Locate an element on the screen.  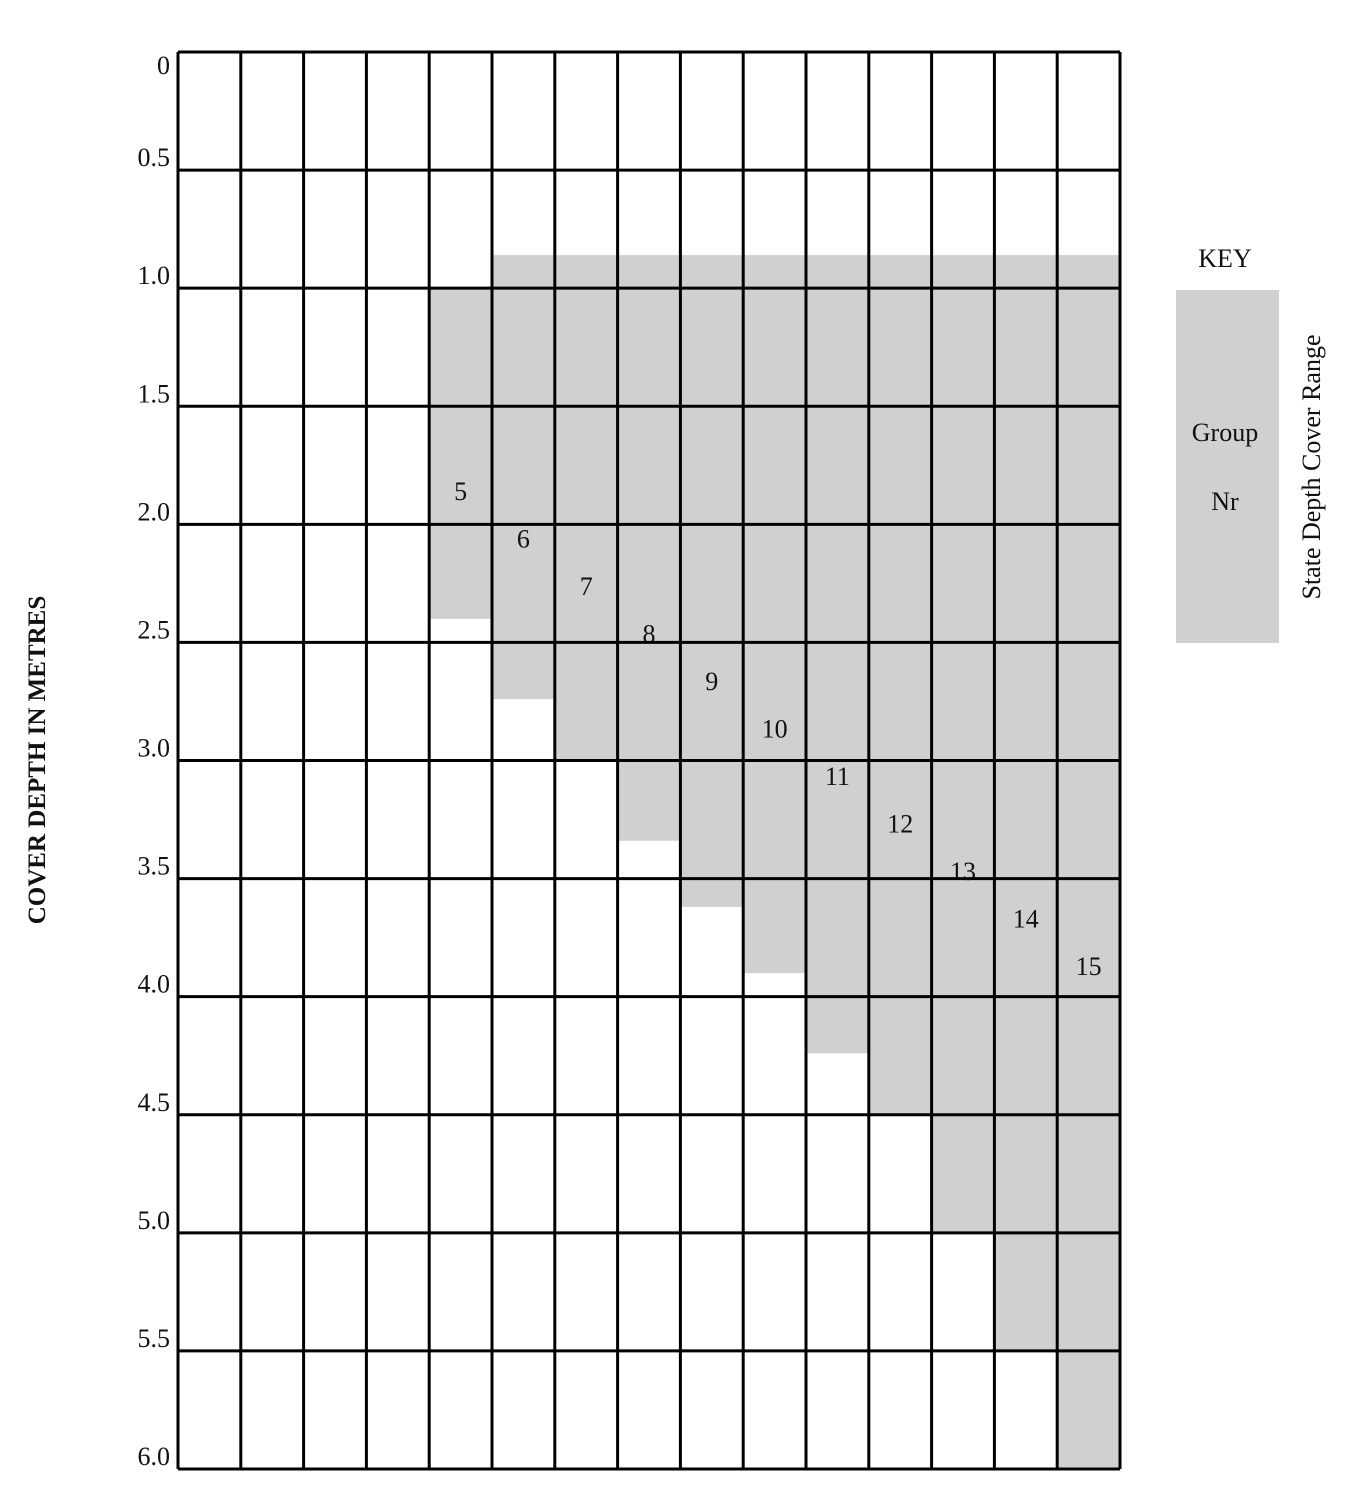
y-tick-label: 2.5 is located at coordinates (154, 629).